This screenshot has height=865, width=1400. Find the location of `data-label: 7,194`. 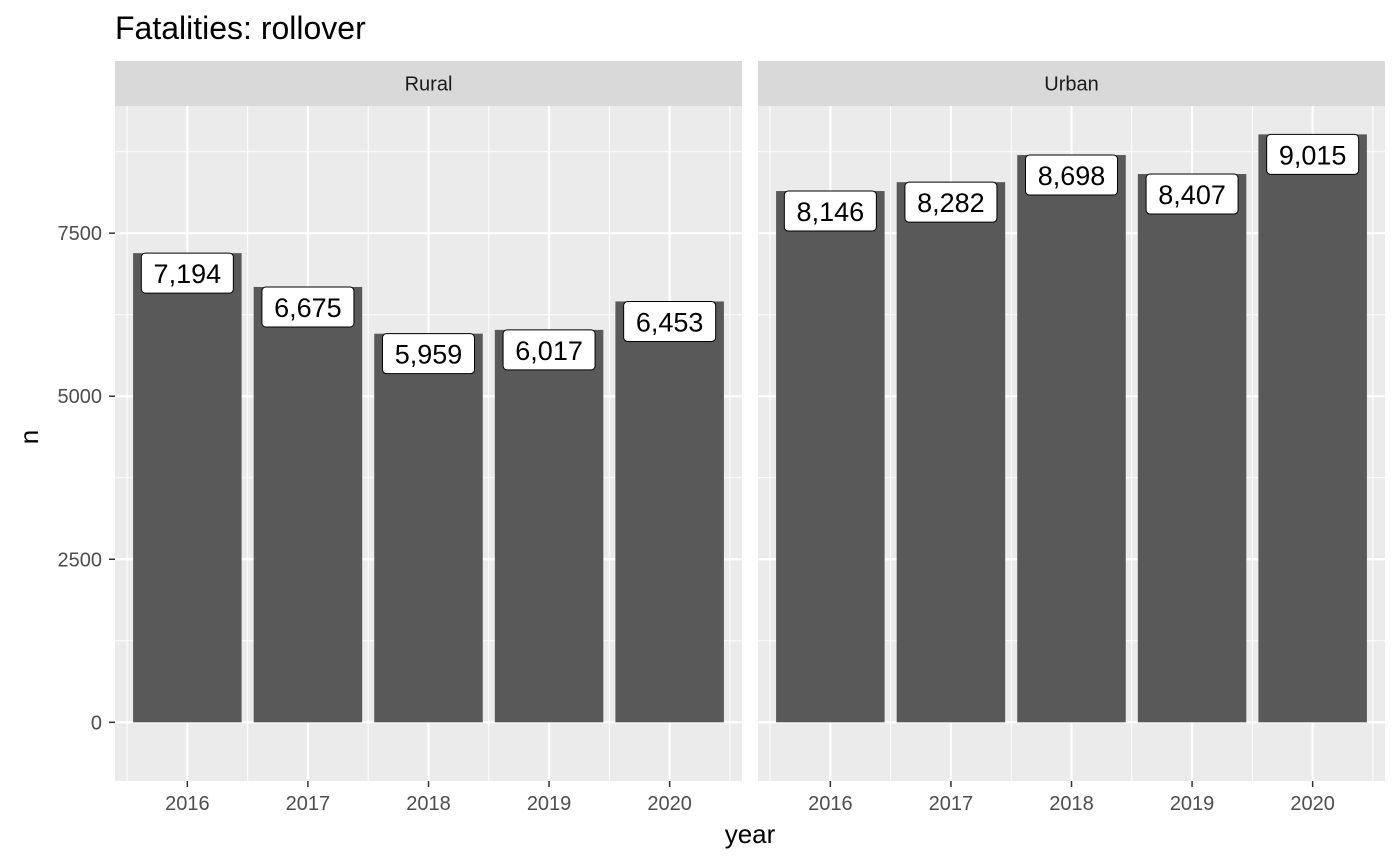

data-label: 7,194 is located at coordinates (188, 274).